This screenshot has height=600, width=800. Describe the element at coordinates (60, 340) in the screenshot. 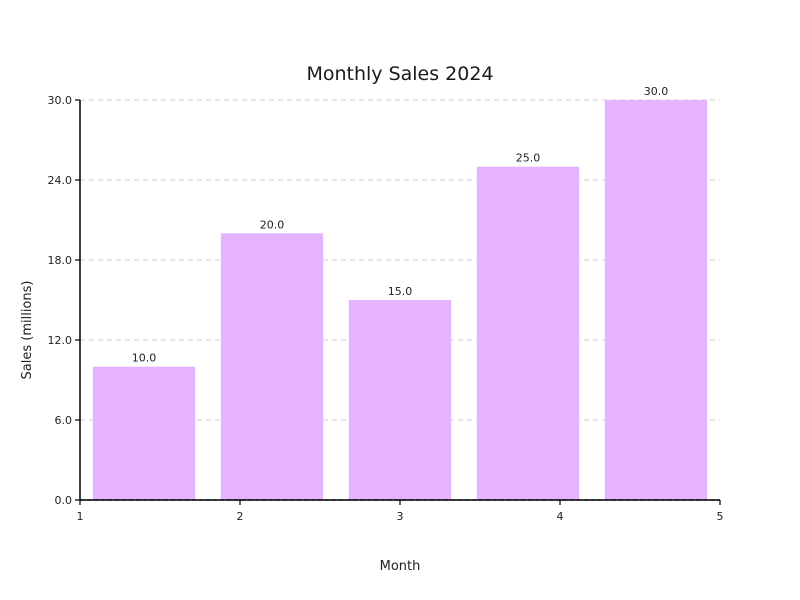

I see `y-tick-label: 12.0` at that location.